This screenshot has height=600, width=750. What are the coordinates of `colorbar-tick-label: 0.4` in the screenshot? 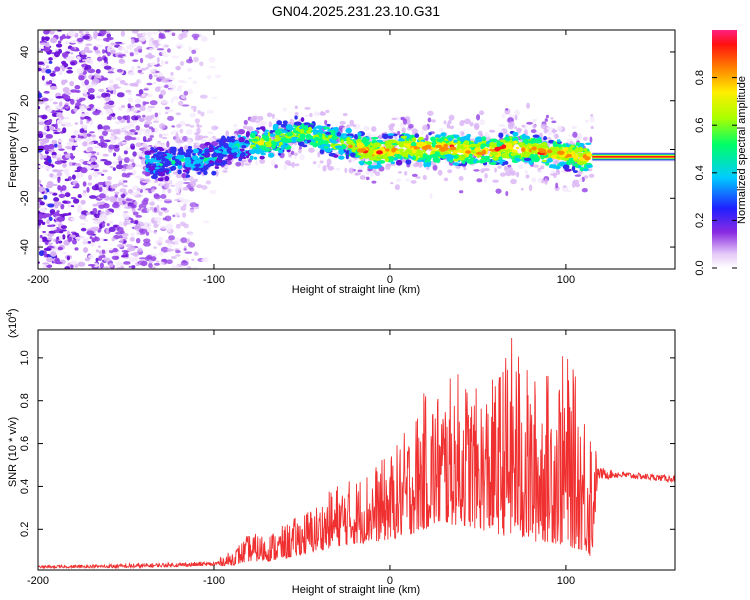 It's located at (700, 172).